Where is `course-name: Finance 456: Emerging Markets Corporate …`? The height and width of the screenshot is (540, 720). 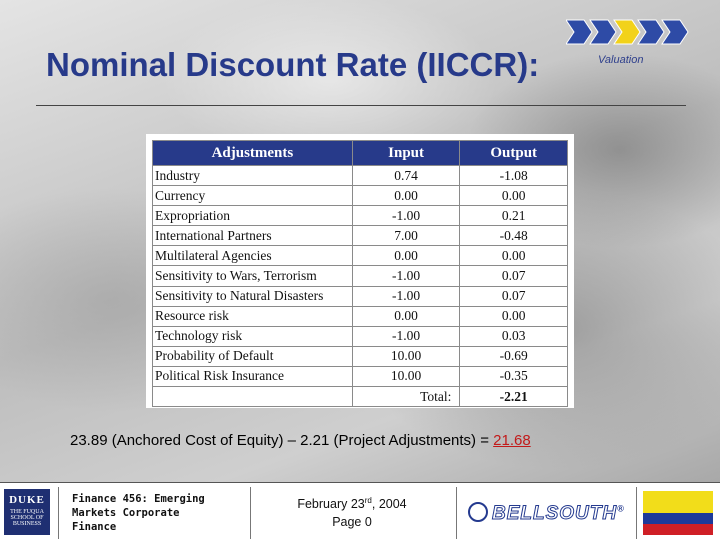 course-name: Finance 456: Emerging Markets Corporate … is located at coordinates (154, 513).